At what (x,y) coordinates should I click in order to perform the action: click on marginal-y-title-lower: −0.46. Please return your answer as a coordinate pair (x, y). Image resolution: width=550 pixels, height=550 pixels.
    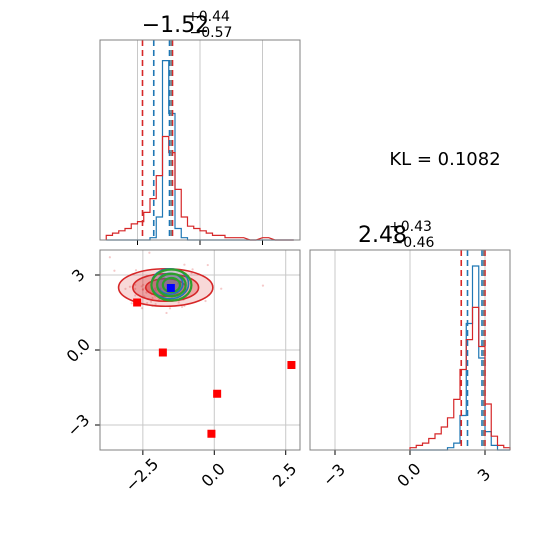
    Looking at the image, I should click on (413, 243).